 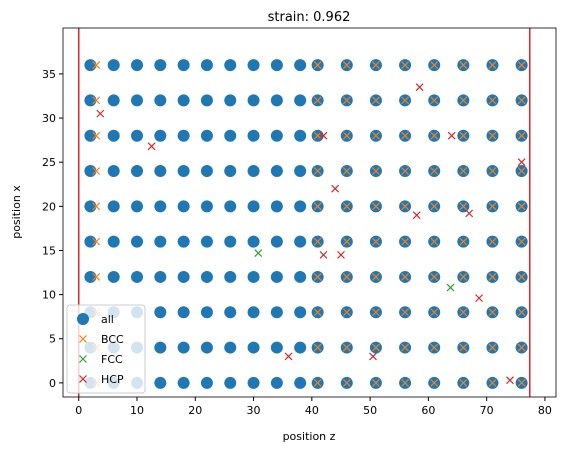 I want to click on x-tick-label: 60, so click(x=428, y=410).